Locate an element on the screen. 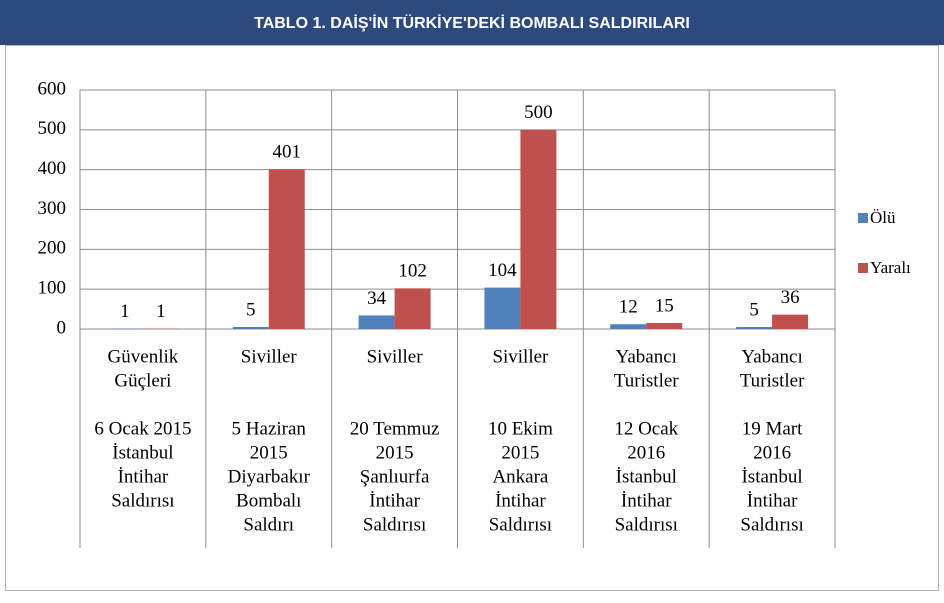  y-tick-label: 600 is located at coordinates (52, 88).